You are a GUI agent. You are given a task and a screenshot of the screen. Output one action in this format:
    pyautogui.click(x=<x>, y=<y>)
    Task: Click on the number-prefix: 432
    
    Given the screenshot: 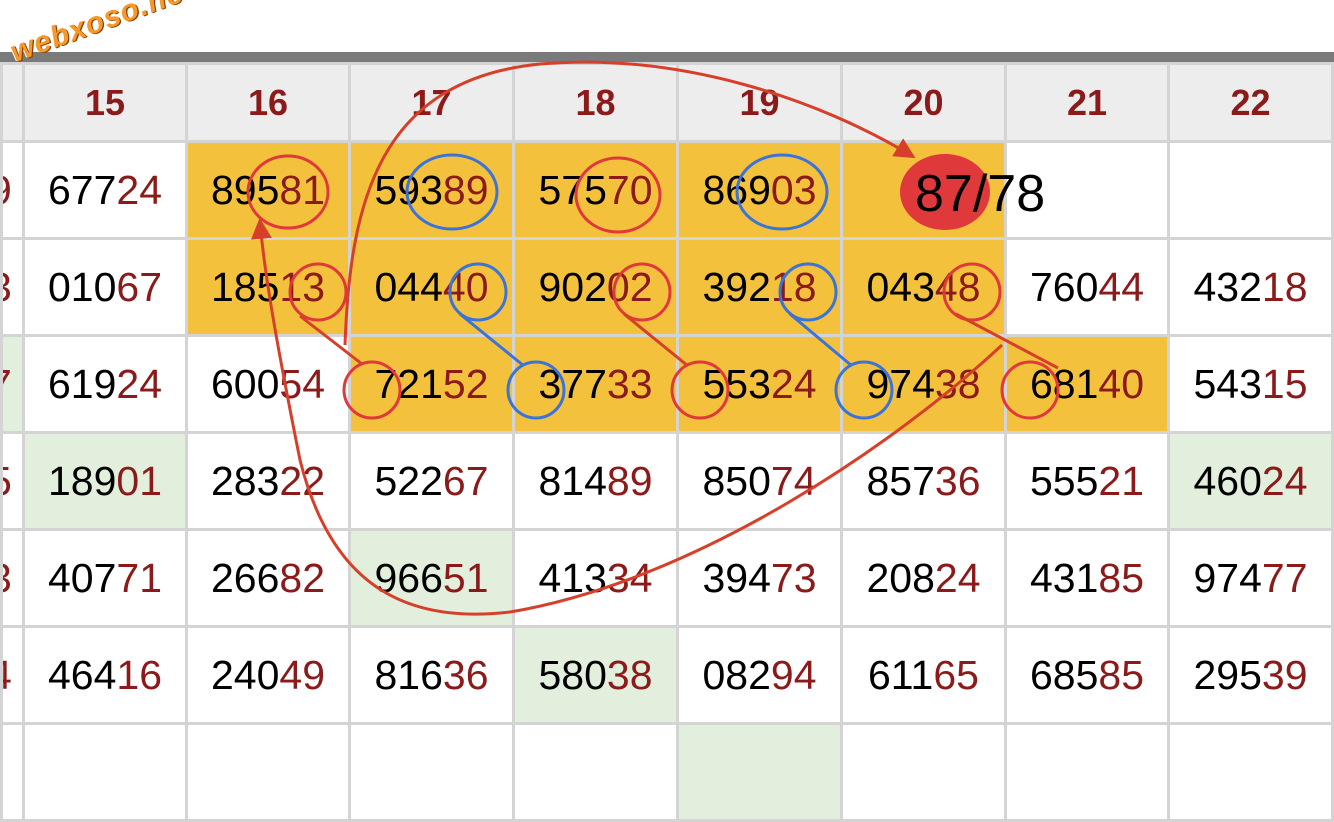 What is the action you would take?
    pyautogui.click(x=1227, y=286)
    